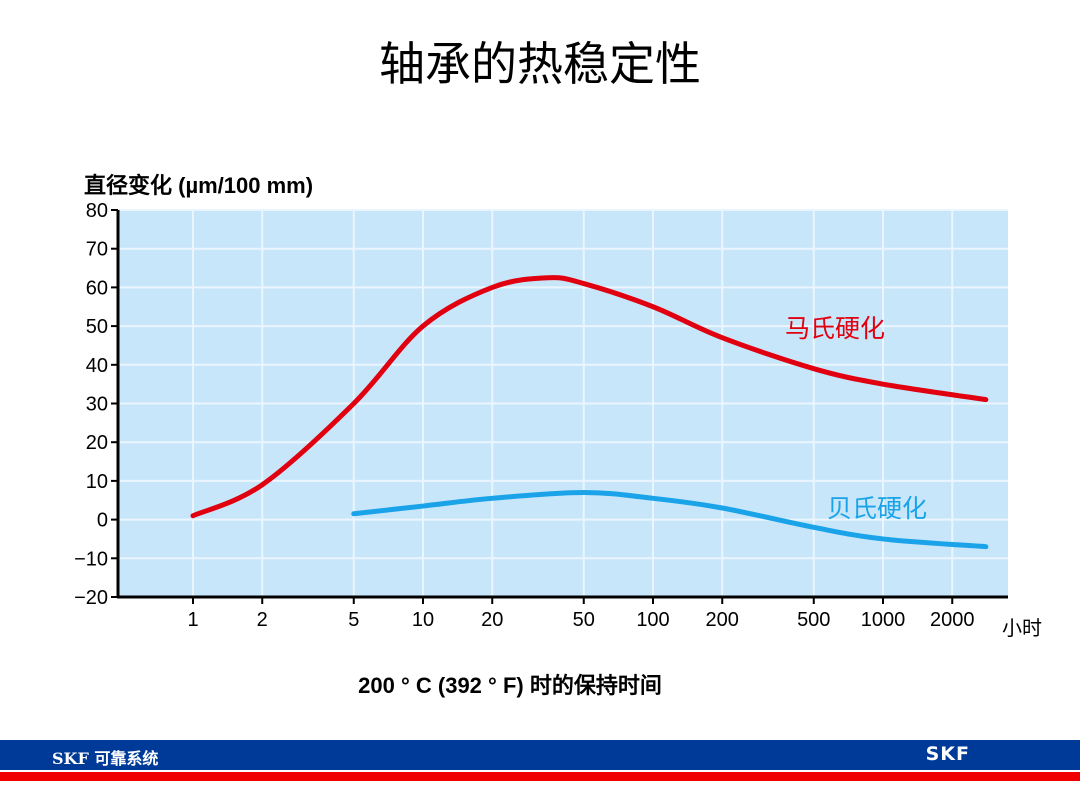 This screenshot has width=1080, height=810. What do you see at coordinates (192, 620) in the screenshot?
I see `x-tick-label: 1` at bounding box center [192, 620].